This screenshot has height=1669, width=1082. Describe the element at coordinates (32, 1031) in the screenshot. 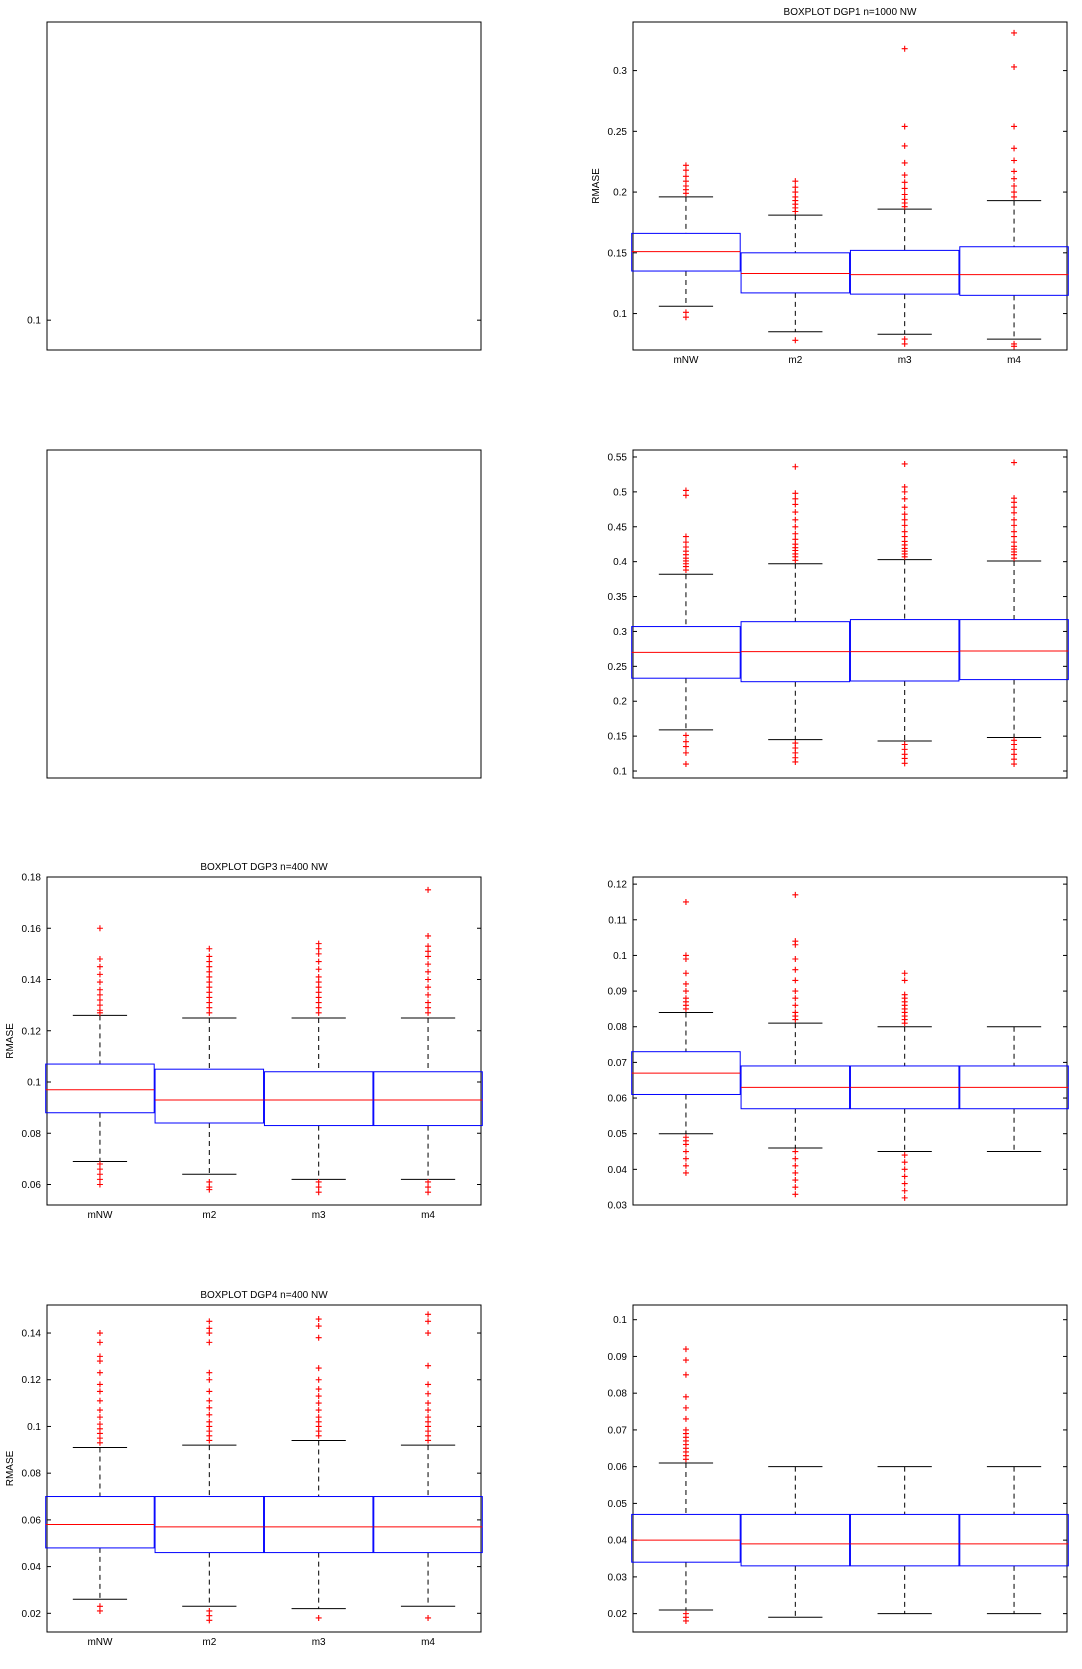

I see `y-tick-label: 0.12` at that location.